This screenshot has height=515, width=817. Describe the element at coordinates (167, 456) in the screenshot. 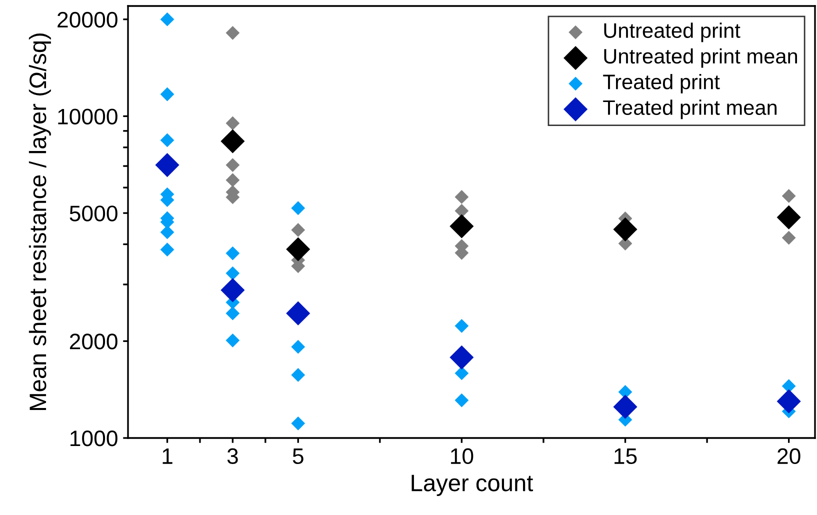

I see `x-tick-label: 1` at that location.